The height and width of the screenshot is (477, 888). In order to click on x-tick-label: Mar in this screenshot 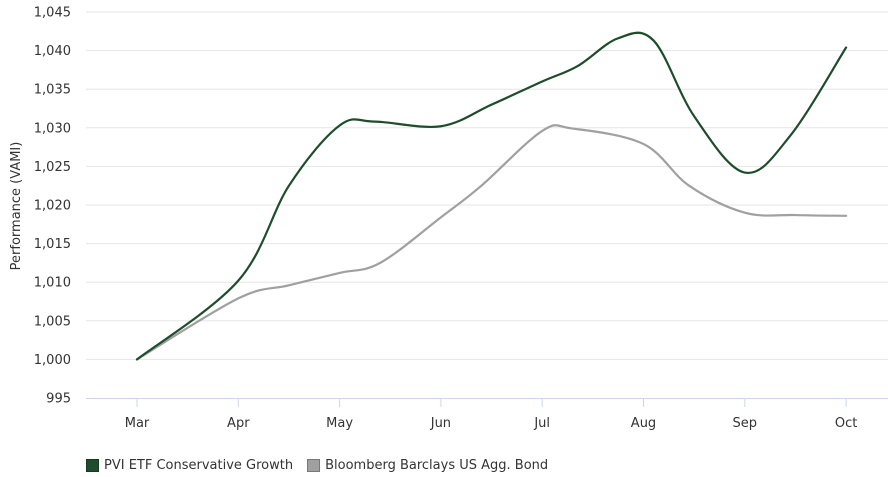, I will do `click(137, 423)`.